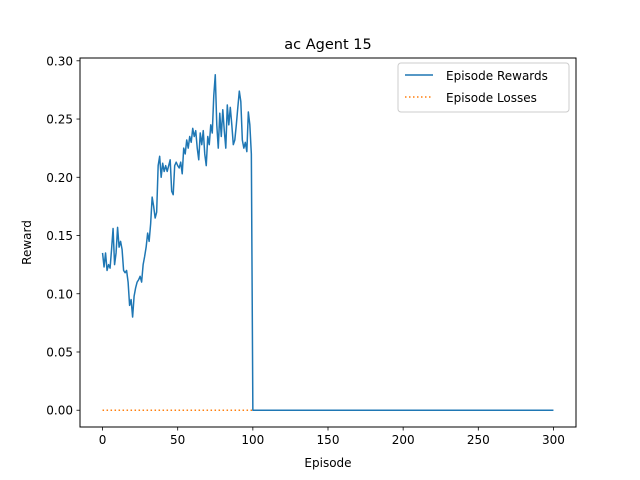 The height and width of the screenshot is (480, 640). What do you see at coordinates (59, 120) in the screenshot?
I see `y-tick-label: 0.25` at bounding box center [59, 120].